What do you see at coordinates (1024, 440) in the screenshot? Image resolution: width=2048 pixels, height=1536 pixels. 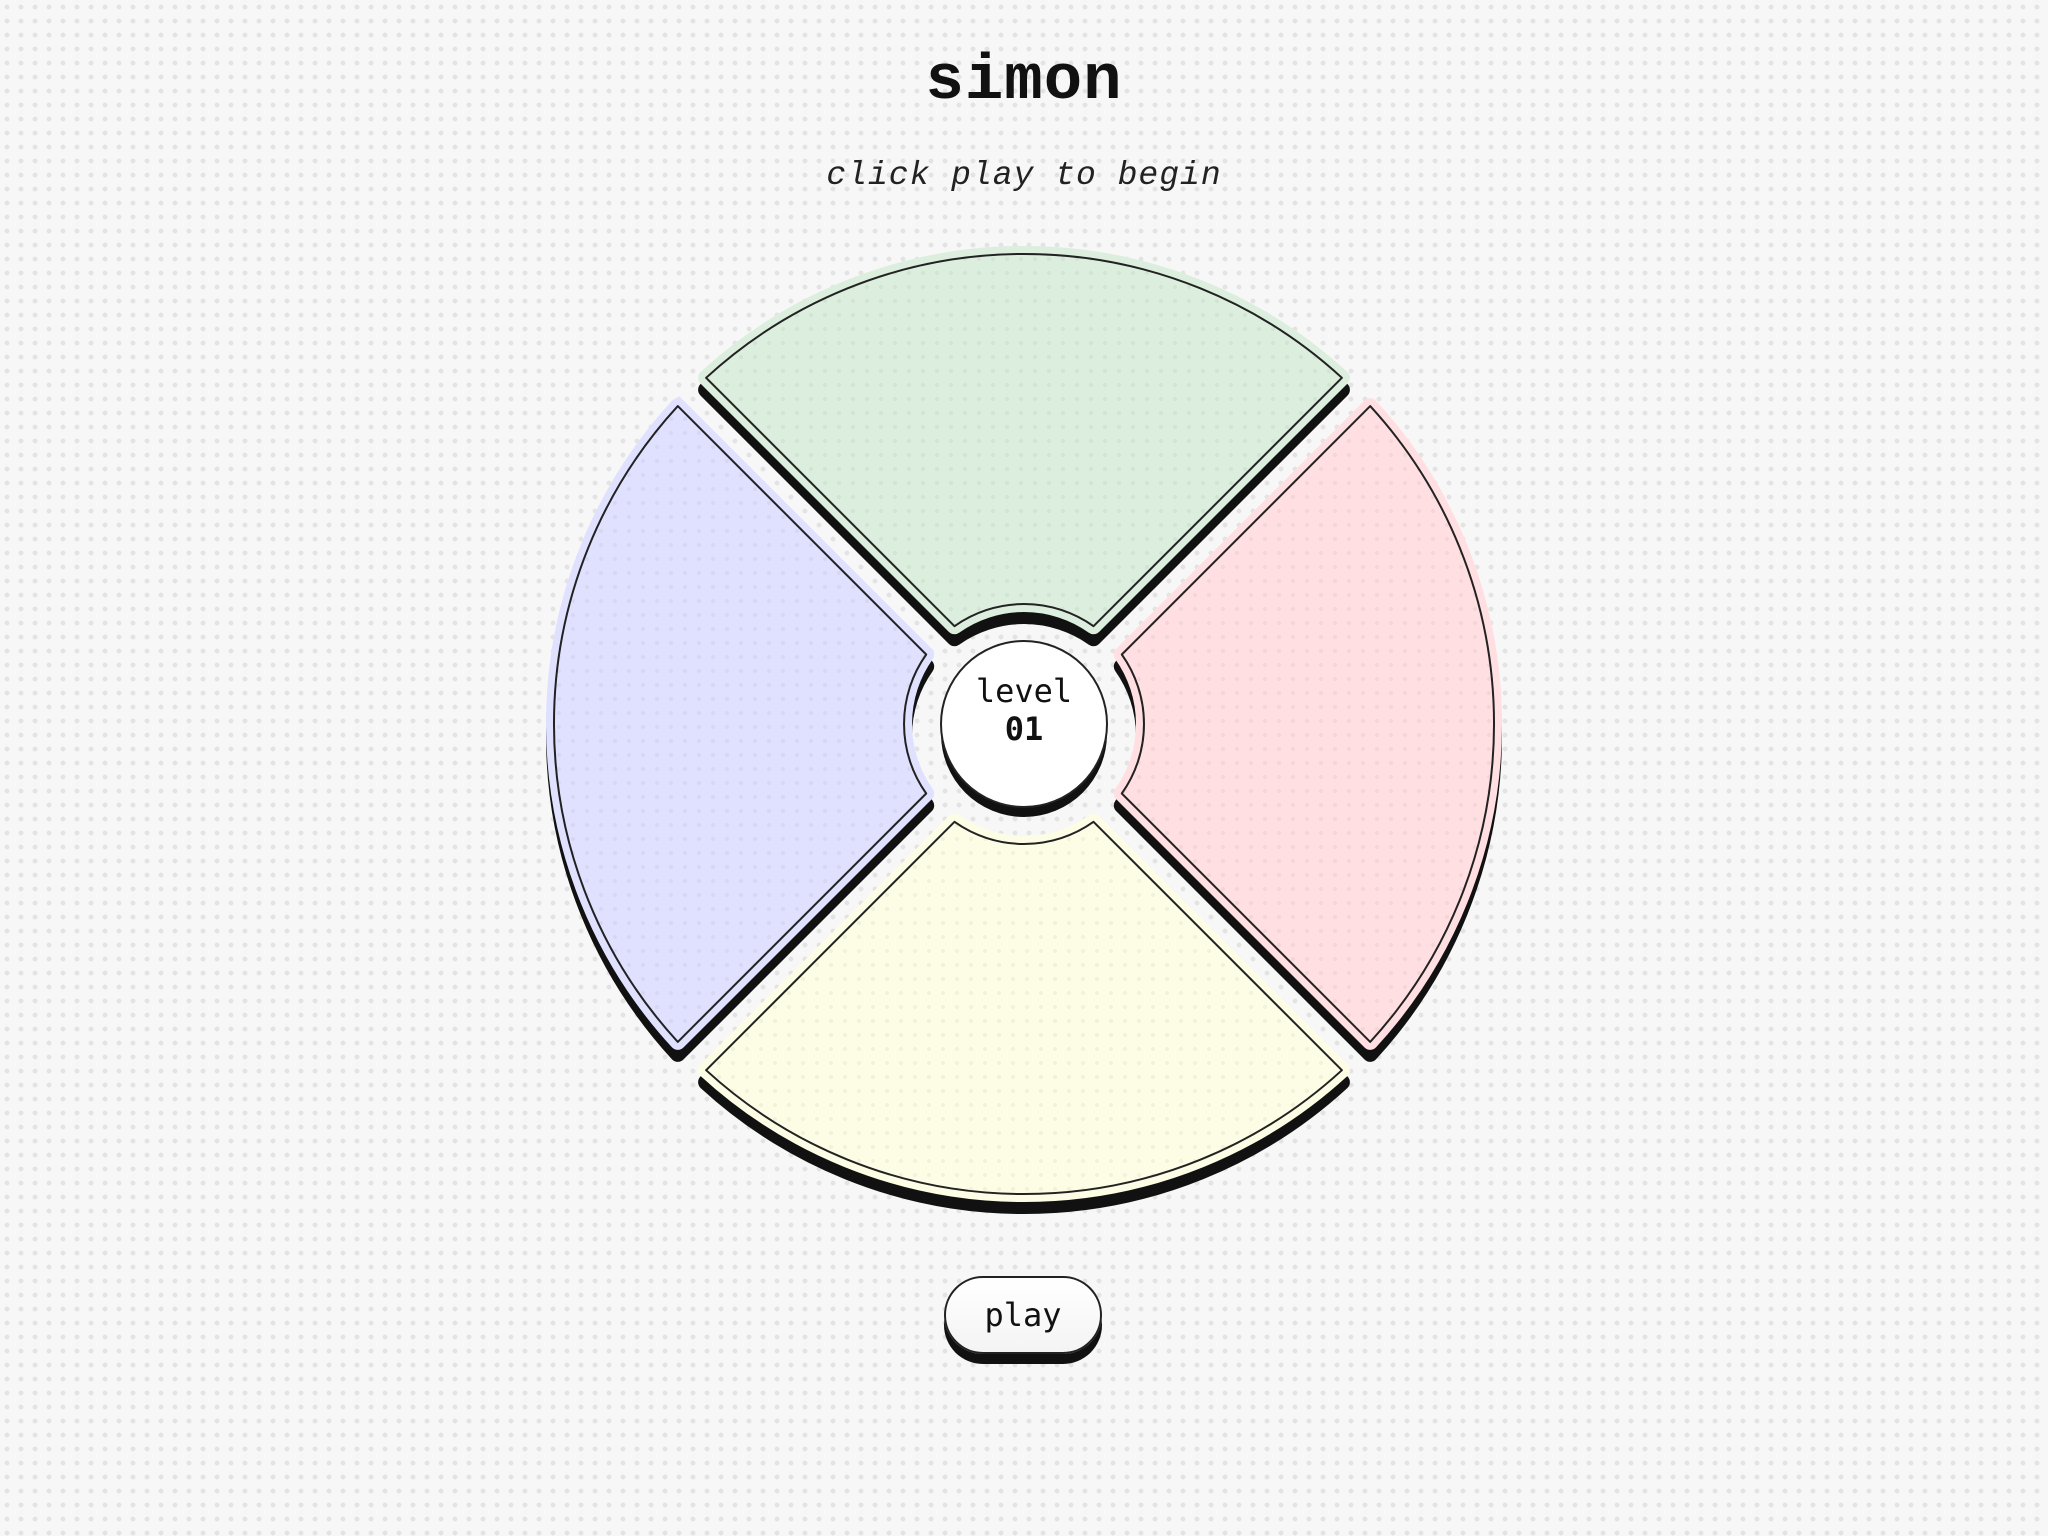 I see `green-quadrant-outline` at bounding box center [1024, 440].